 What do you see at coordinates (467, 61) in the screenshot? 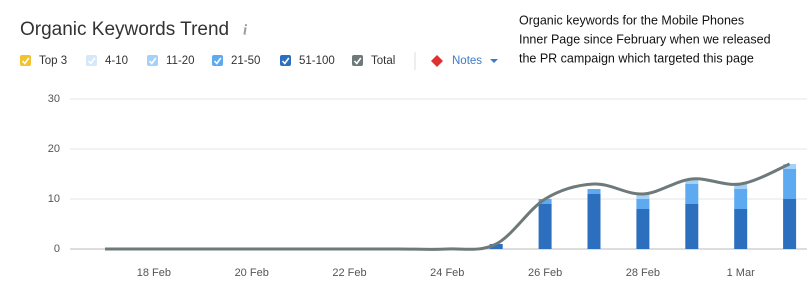
I see `notes-label: Notes` at bounding box center [467, 61].